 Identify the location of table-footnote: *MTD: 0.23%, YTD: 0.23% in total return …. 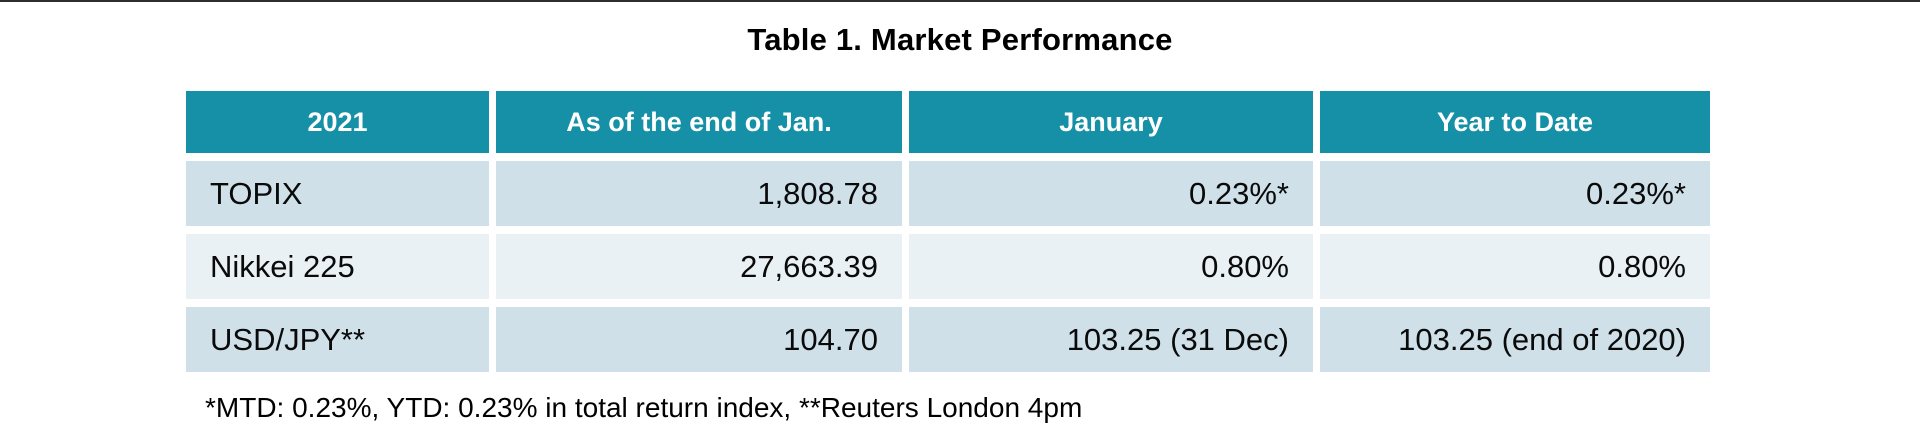
(644, 407).